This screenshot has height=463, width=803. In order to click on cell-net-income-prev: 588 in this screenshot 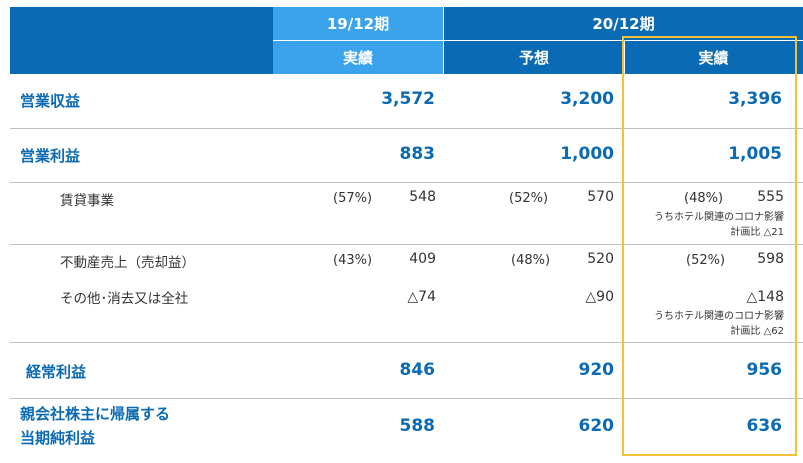, I will do `click(417, 426)`.